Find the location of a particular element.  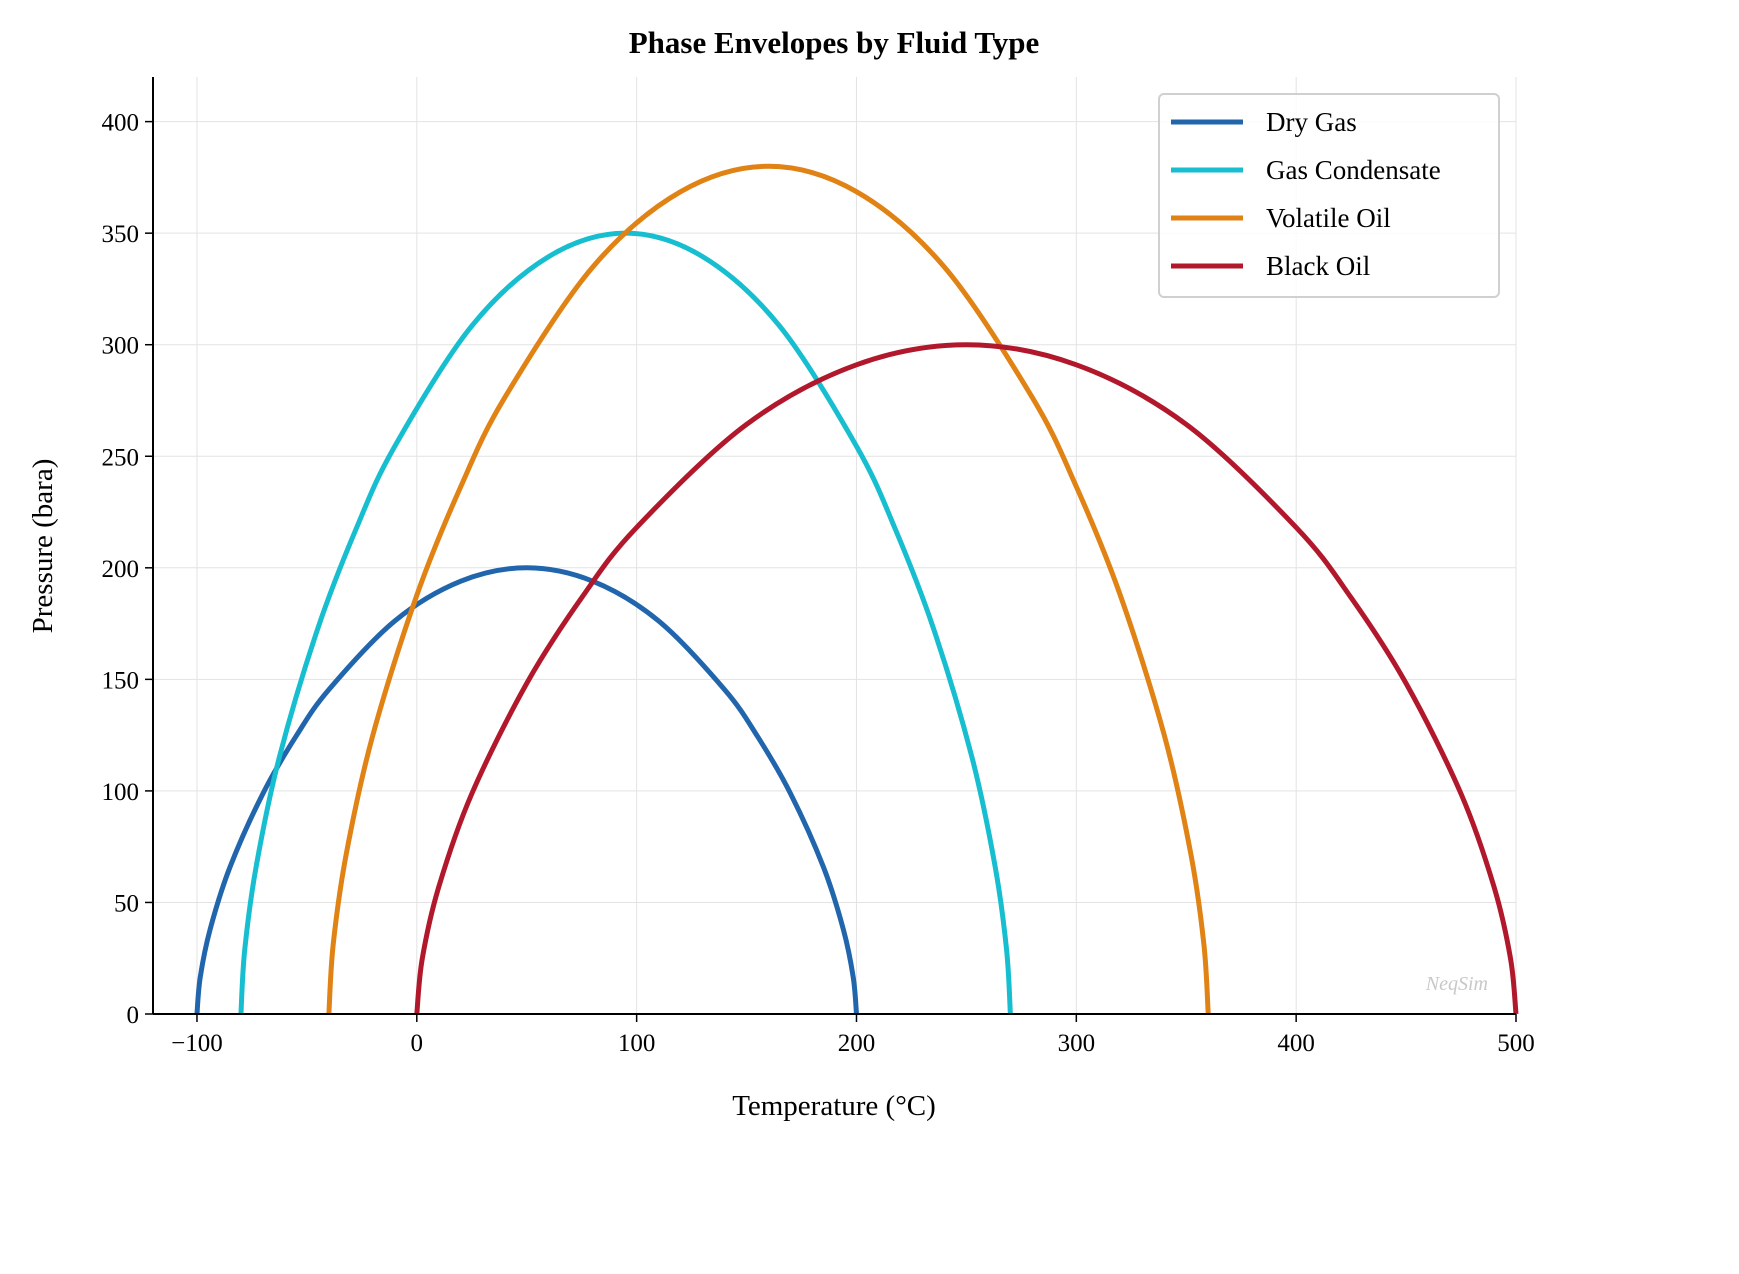

y-tick-label: 300 is located at coordinates (121, 346).